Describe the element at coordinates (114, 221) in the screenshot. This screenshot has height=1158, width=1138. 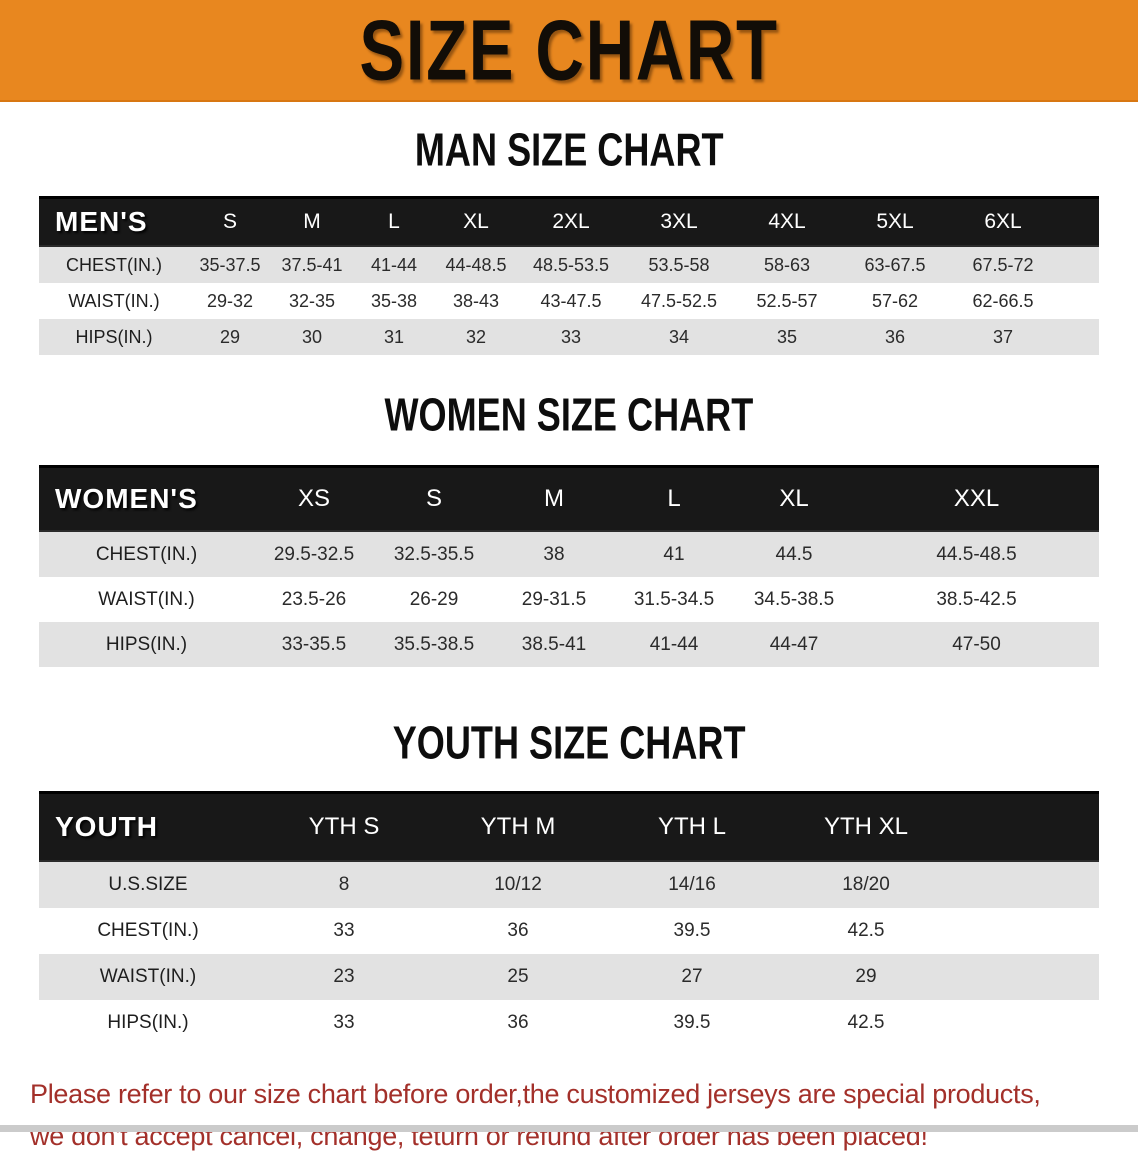
I see `table-label: MEN'S` at that location.